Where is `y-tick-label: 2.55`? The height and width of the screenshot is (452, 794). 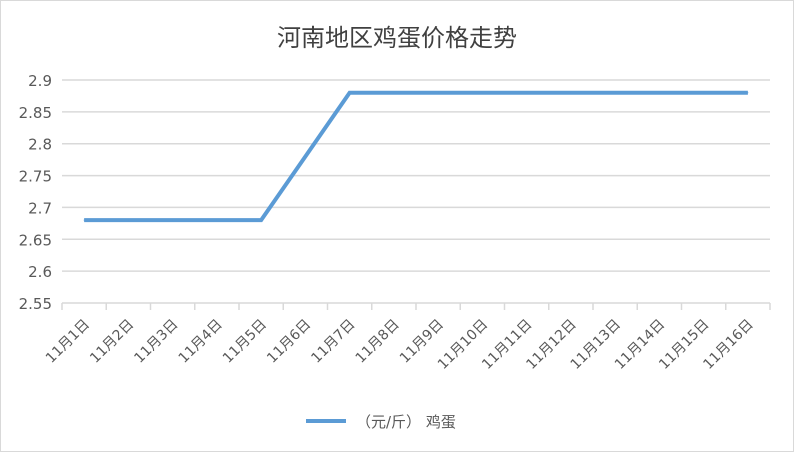 y-tick-label: 2.55 is located at coordinates (35, 304).